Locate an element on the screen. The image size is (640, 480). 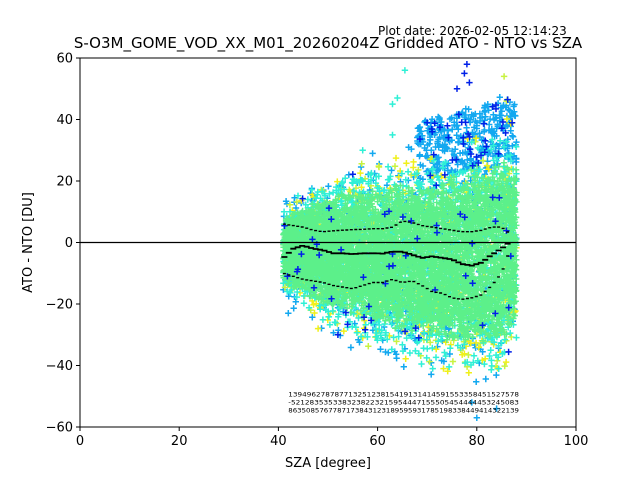
stats-mean-line is located at coordinates (396, 254).